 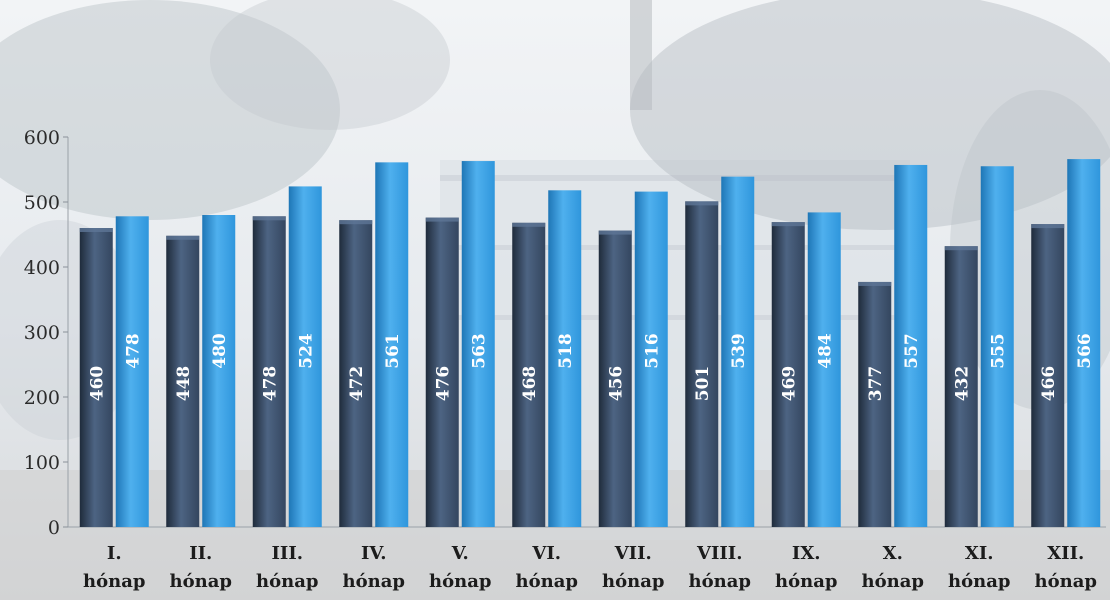 What do you see at coordinates (1049, 384) in the screenshot?
I see `data-label-series-1-12: 466` at bounding box center [1049, 384].